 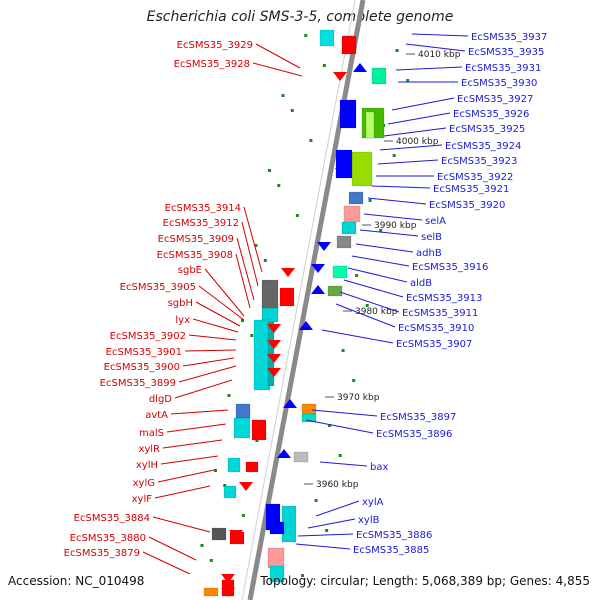 What do you see at coordinates (147, 465) in the screenshot?
I see `left-gene-label: xylH` at bounding box center [147, 465].